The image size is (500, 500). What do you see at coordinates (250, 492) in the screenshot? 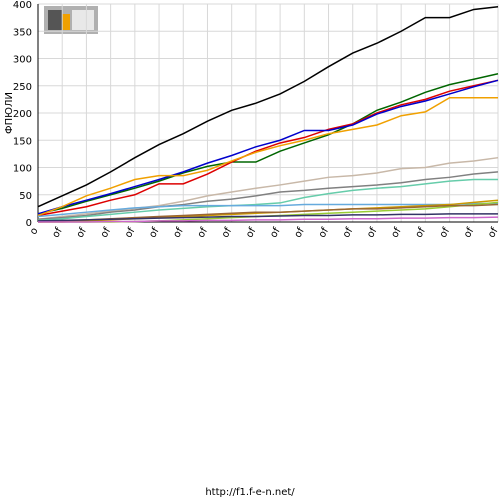
I see `footer: http://f1.f-e-n.net/` at bounding box center [250, 492].